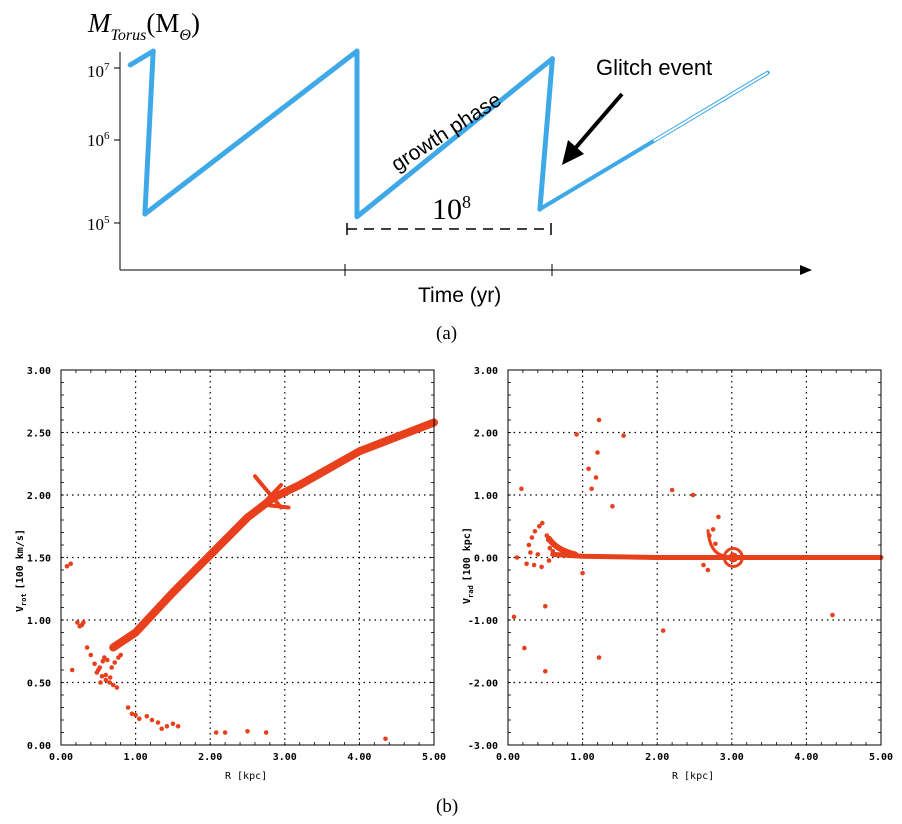  I want to click on x-tick-label: 1.00, so click(136, 757).